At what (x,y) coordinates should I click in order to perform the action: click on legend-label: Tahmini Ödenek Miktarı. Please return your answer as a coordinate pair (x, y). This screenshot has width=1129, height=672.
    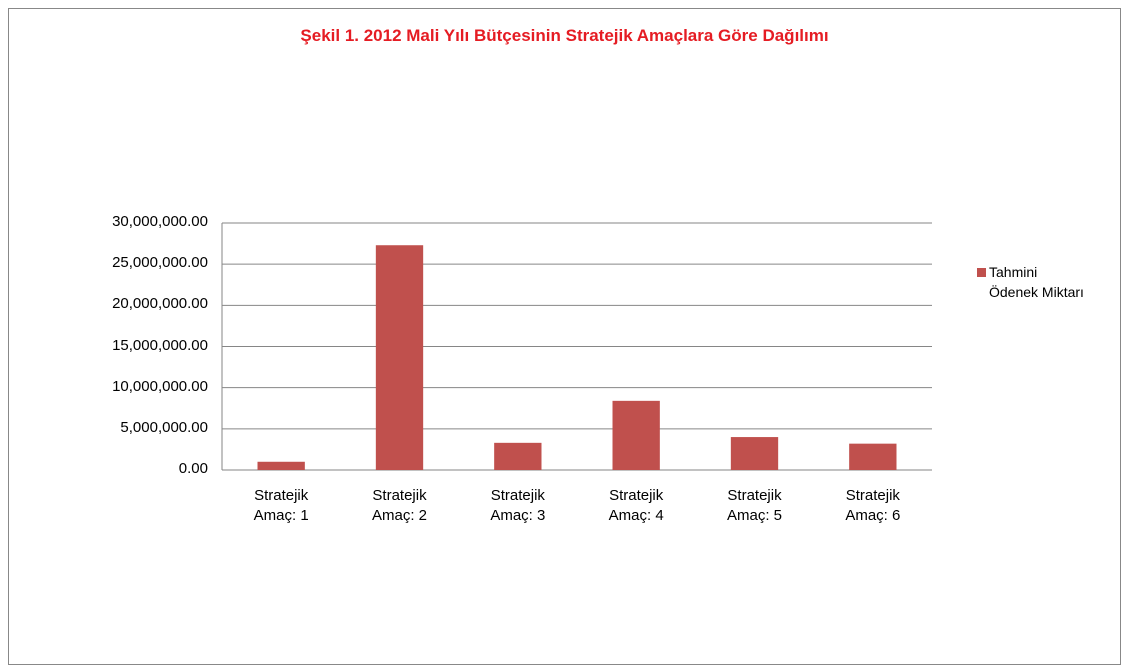
    Looking at the image, I should click on (1036, 282).